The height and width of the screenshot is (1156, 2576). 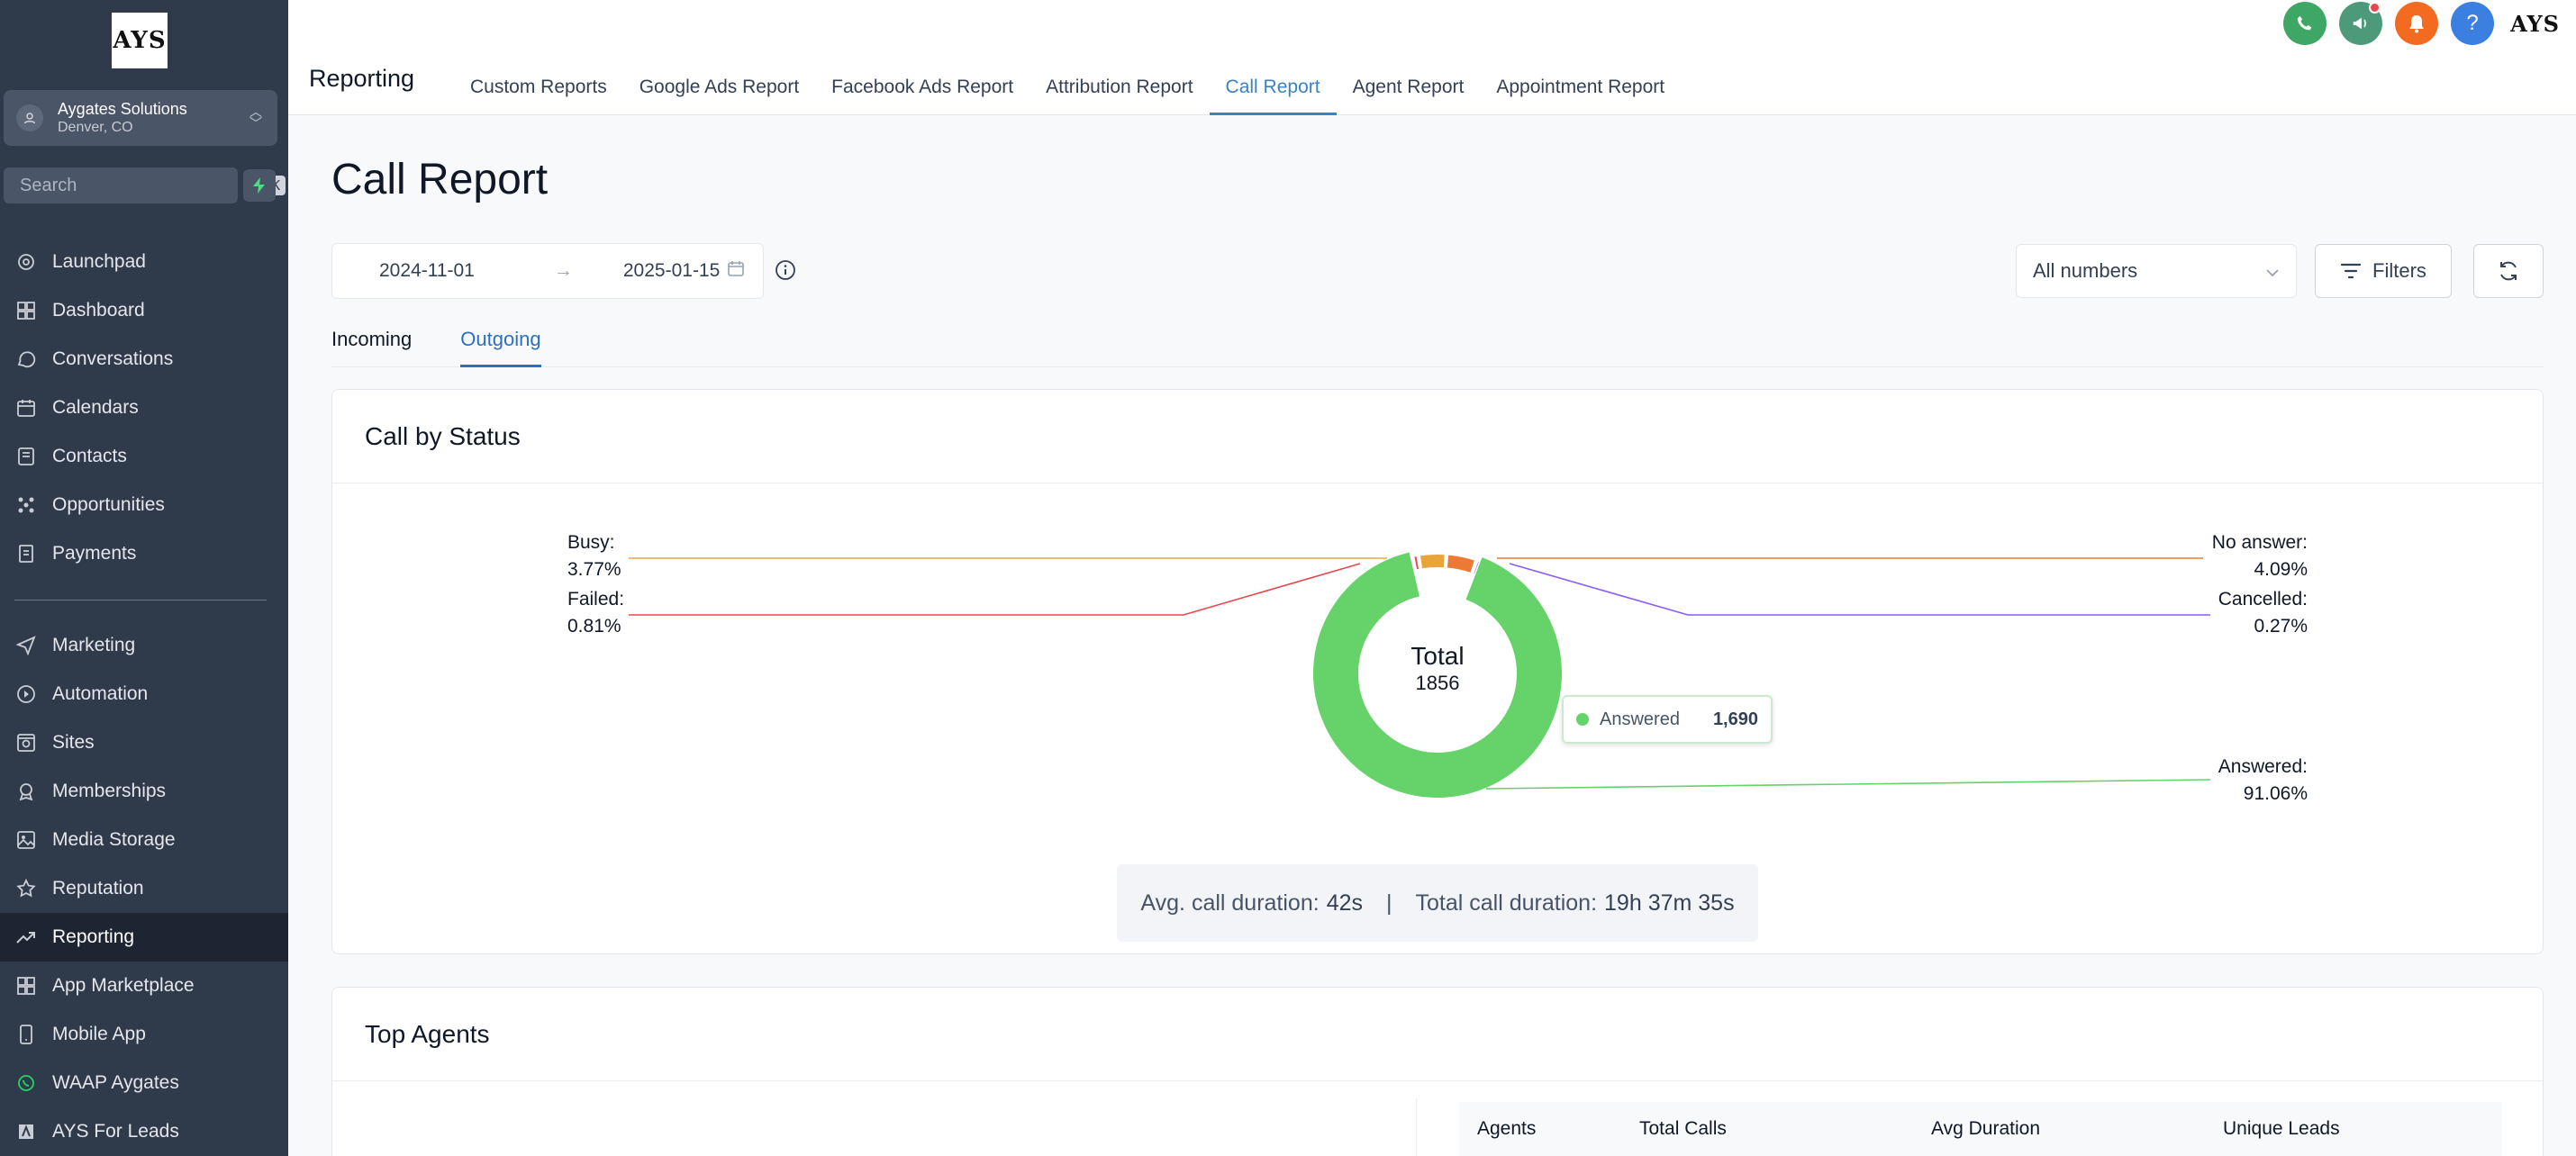 I want to click on image-icon, so click(x=26, y=840).